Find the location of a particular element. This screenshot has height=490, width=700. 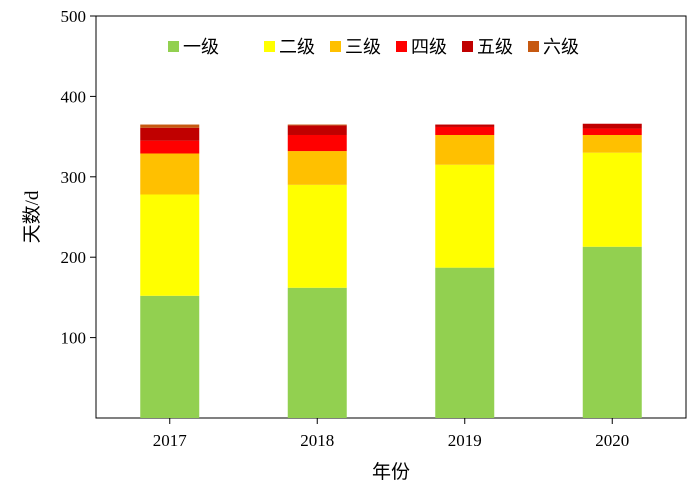

legend-item: 五级 is located at coordinates (487, 47).